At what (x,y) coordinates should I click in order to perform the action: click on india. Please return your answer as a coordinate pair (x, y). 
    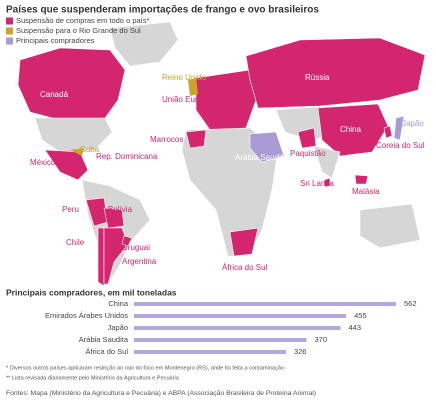
    Looking at the image, I should click on (327, 162).